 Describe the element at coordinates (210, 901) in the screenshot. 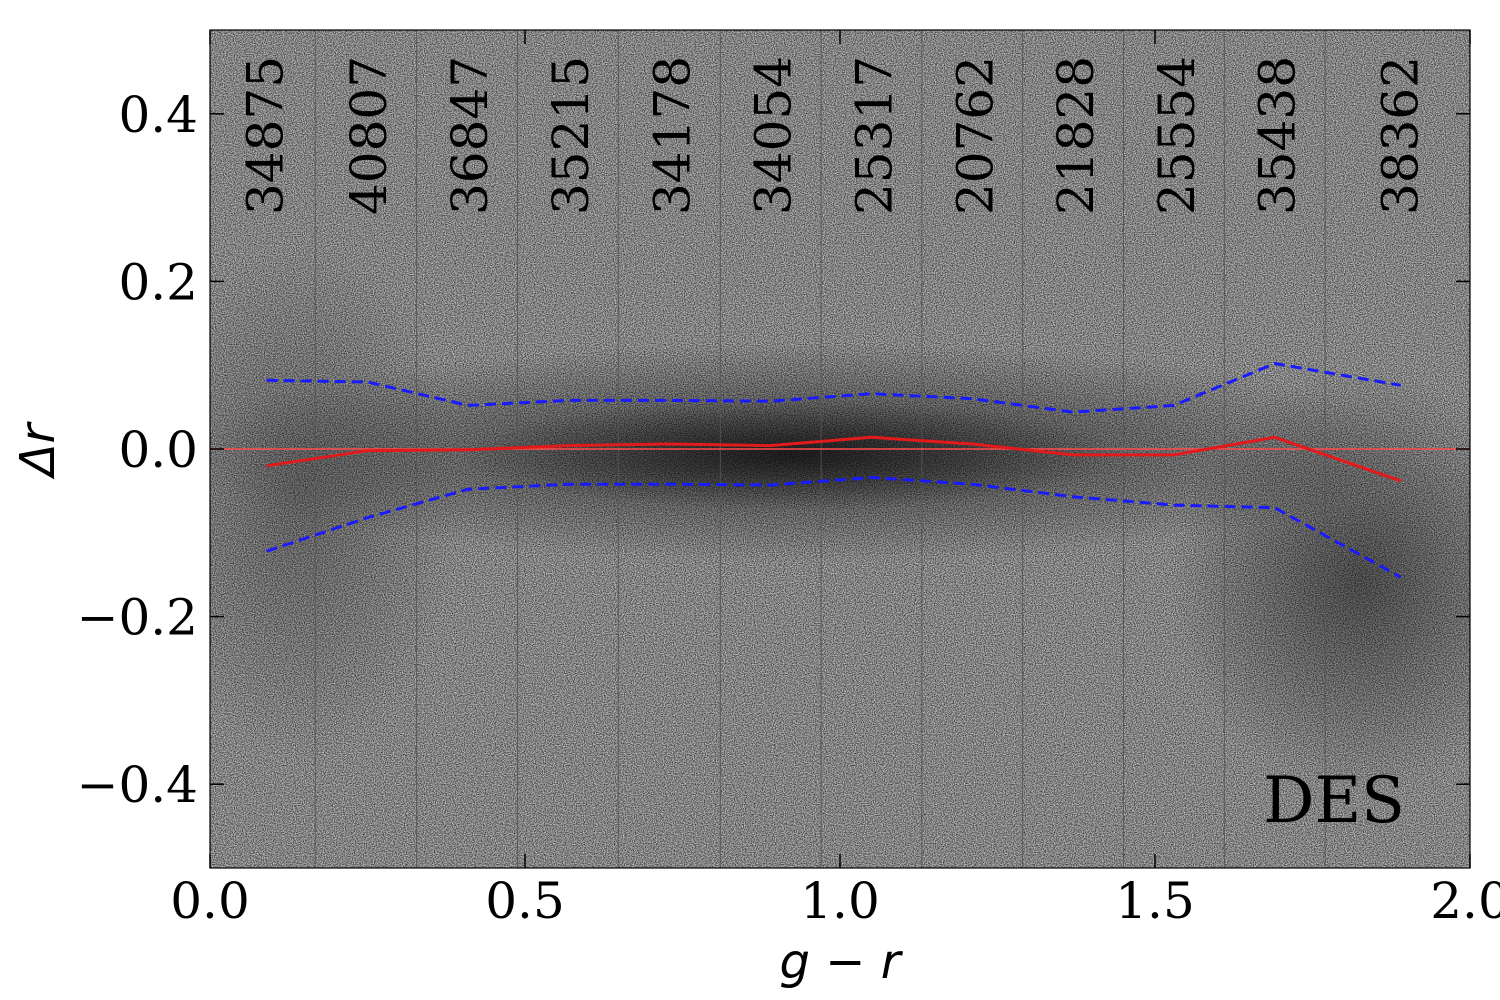

I see `x-tick-label: 0.0` at that location.